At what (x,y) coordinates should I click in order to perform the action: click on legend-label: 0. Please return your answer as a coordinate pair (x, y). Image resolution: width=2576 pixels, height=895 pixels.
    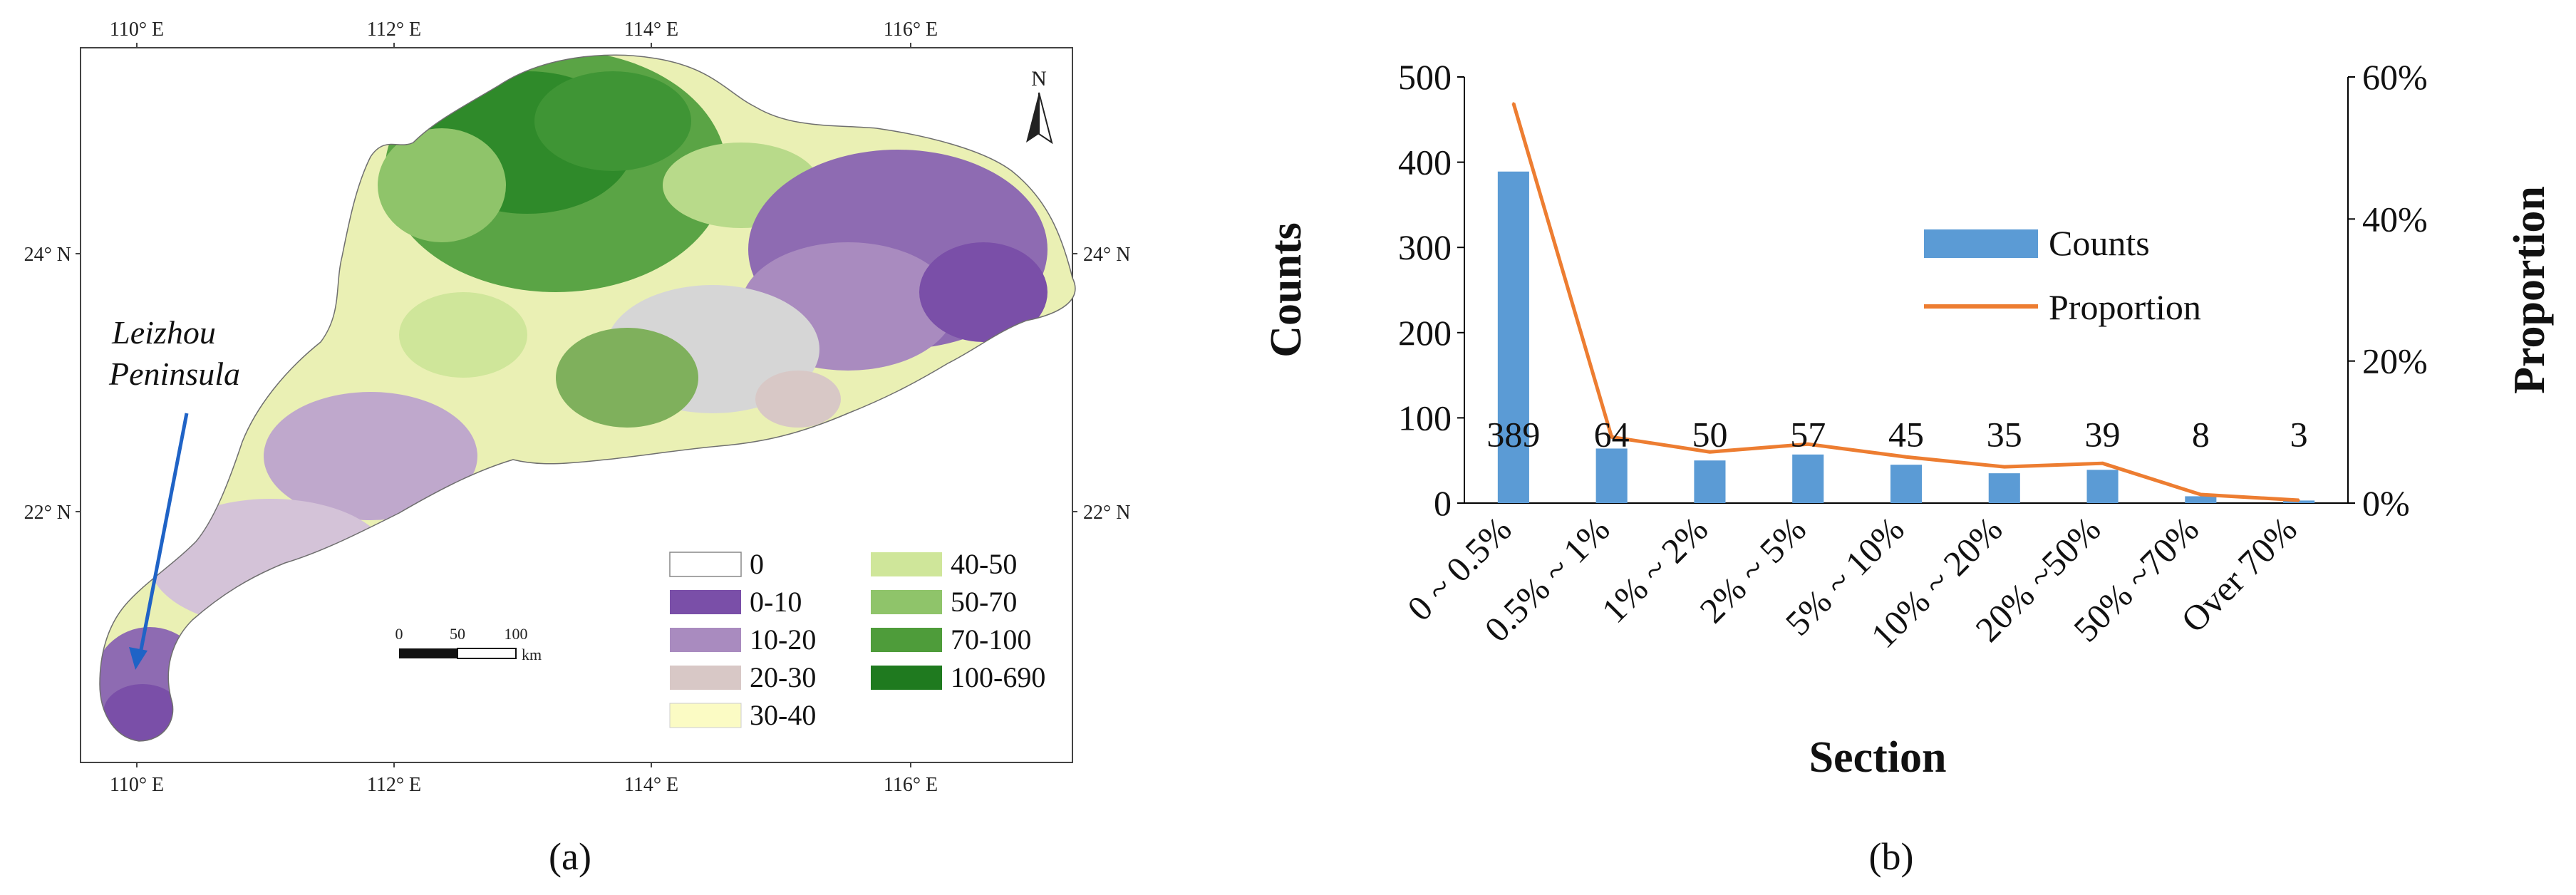
    Looking at the image, I should click on (757, 564).